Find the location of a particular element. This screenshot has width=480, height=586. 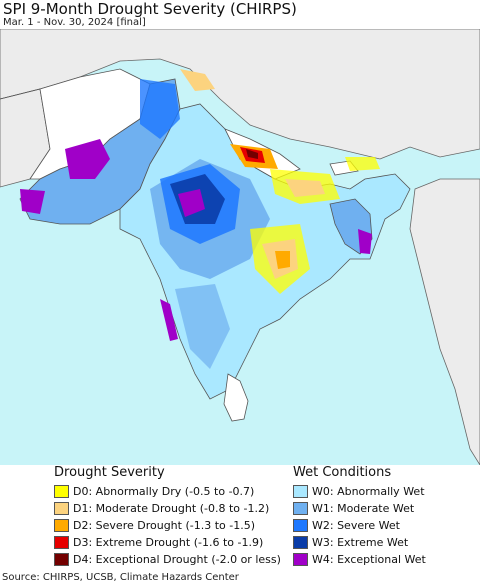

drought-patch-d0-bhutan is located at coordinates (362, 164).